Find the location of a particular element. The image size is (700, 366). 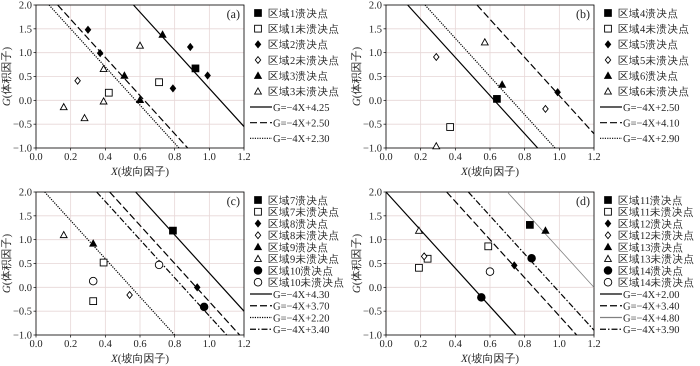

legend-label: G=−4X+3.40 is located at coordinates (301, 330).